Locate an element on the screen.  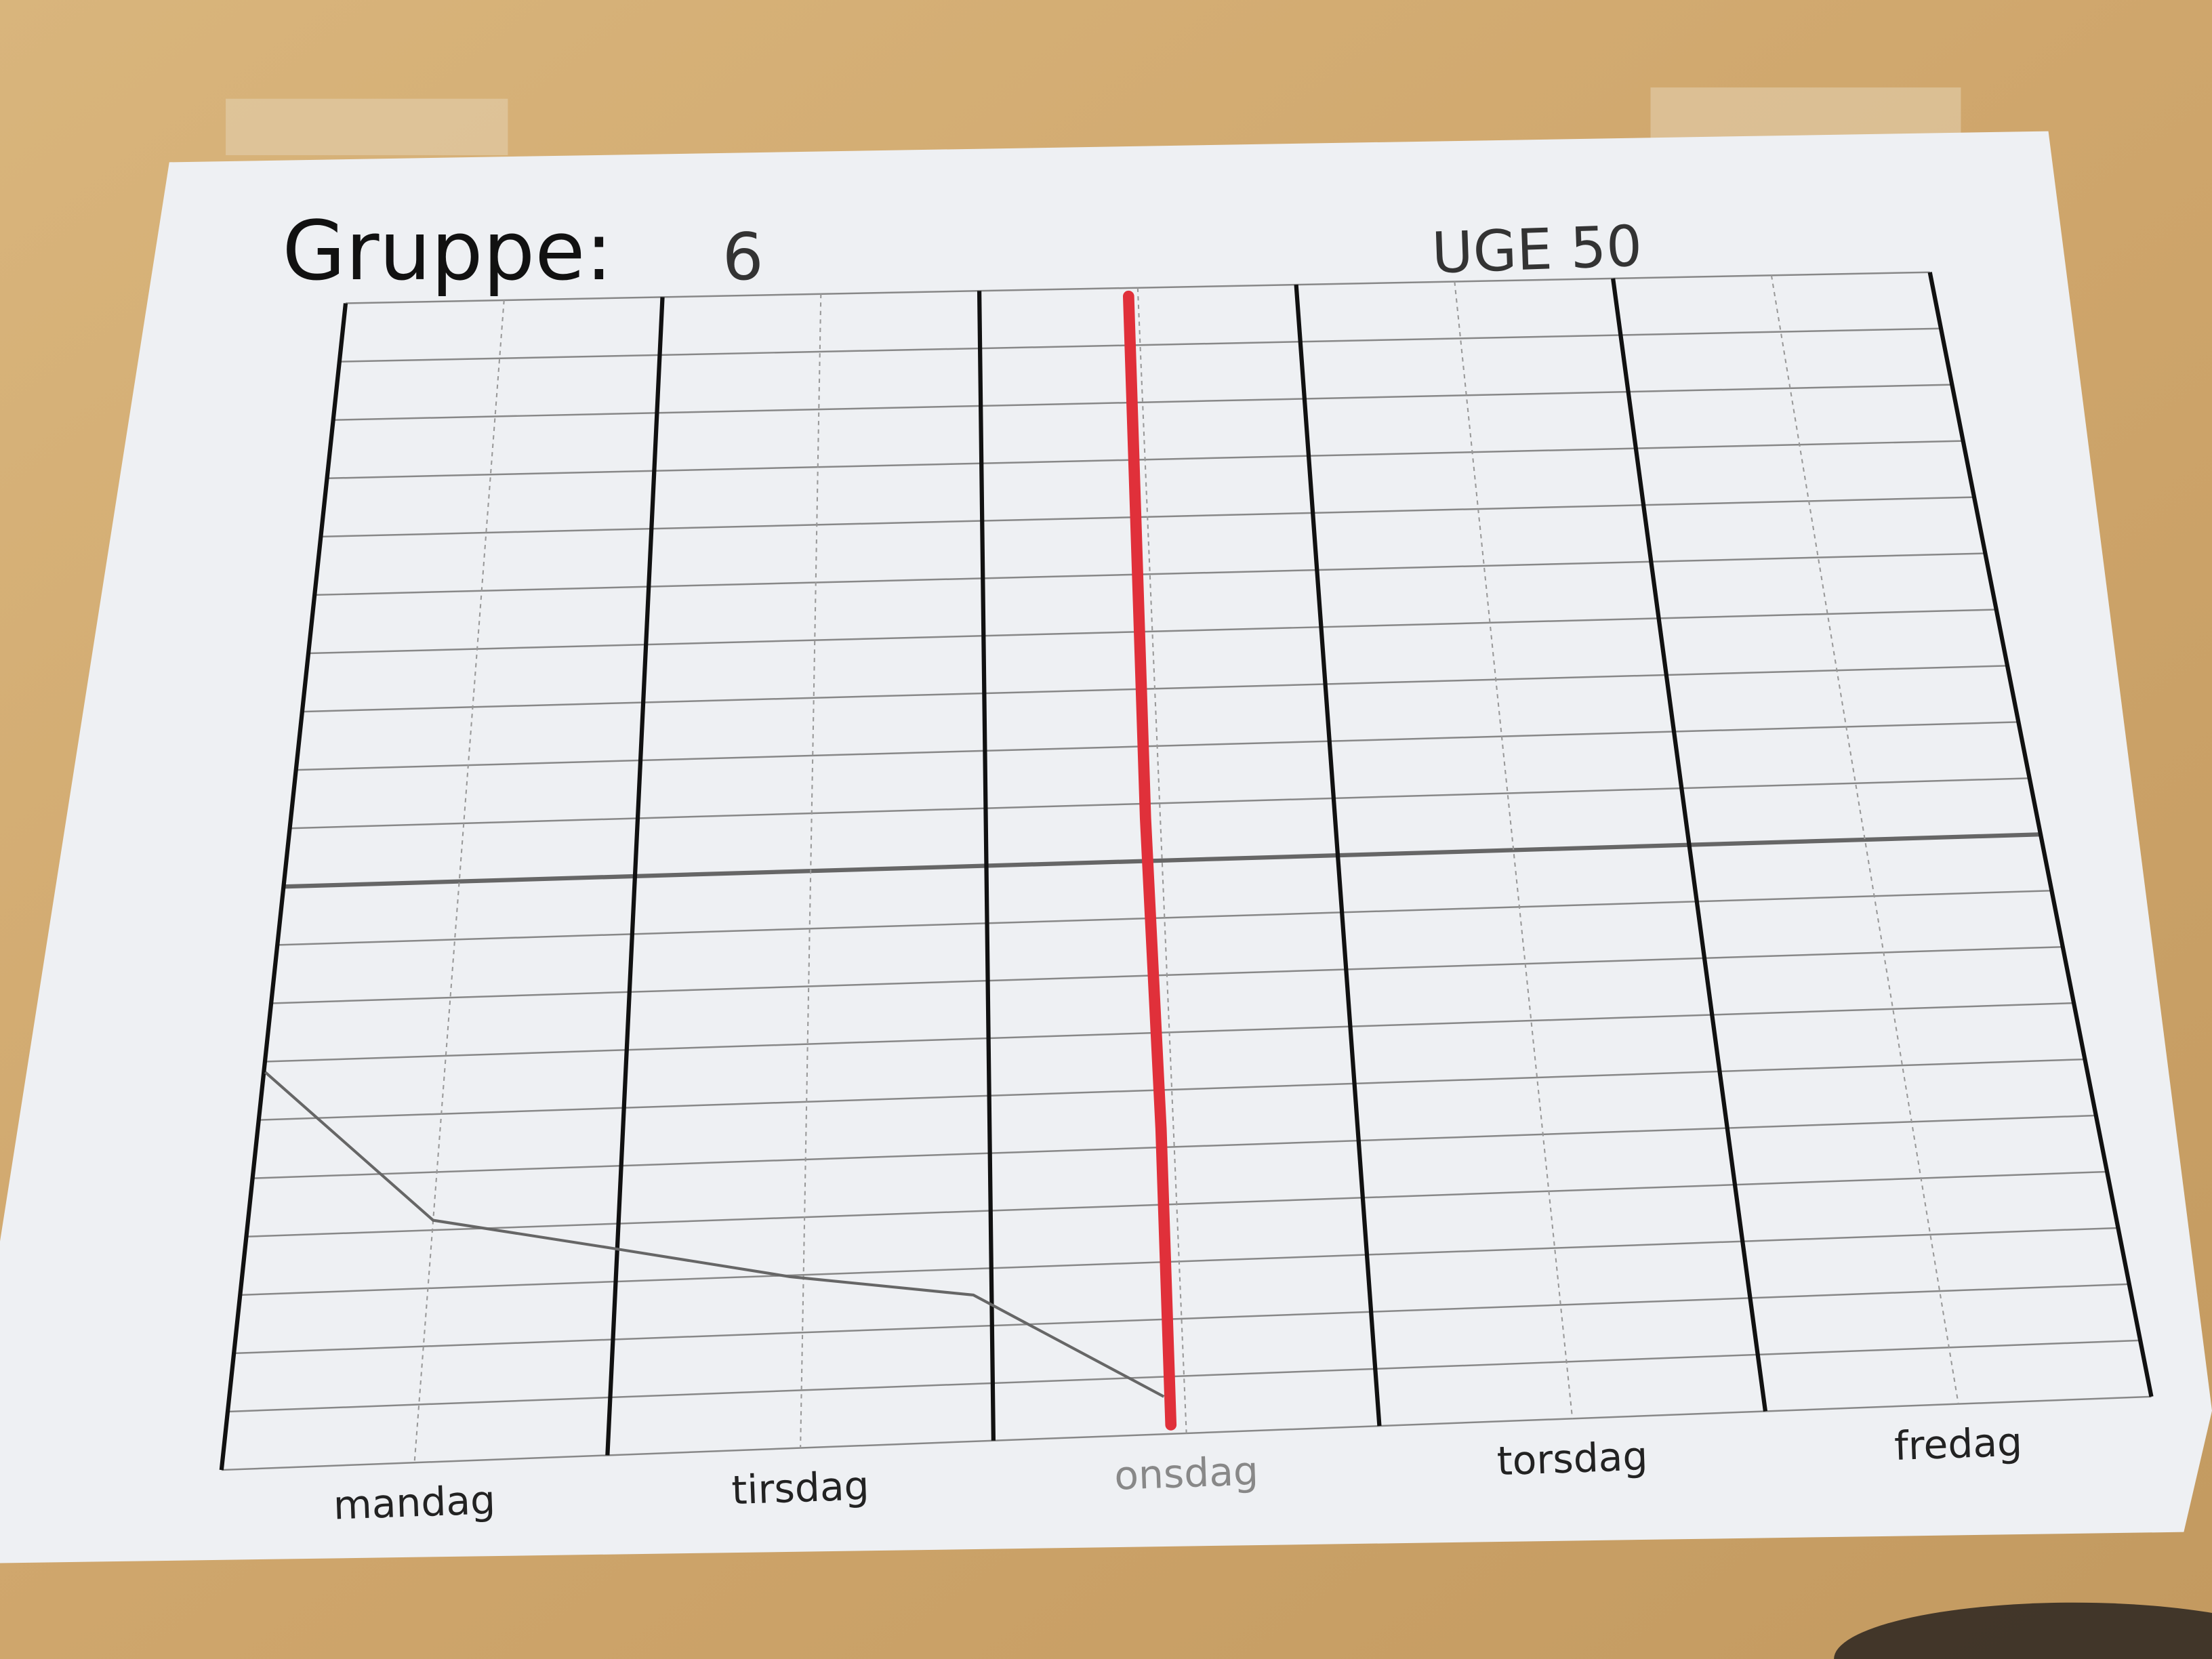
day-label: onsdag is located at coordinates (1186, 1473).